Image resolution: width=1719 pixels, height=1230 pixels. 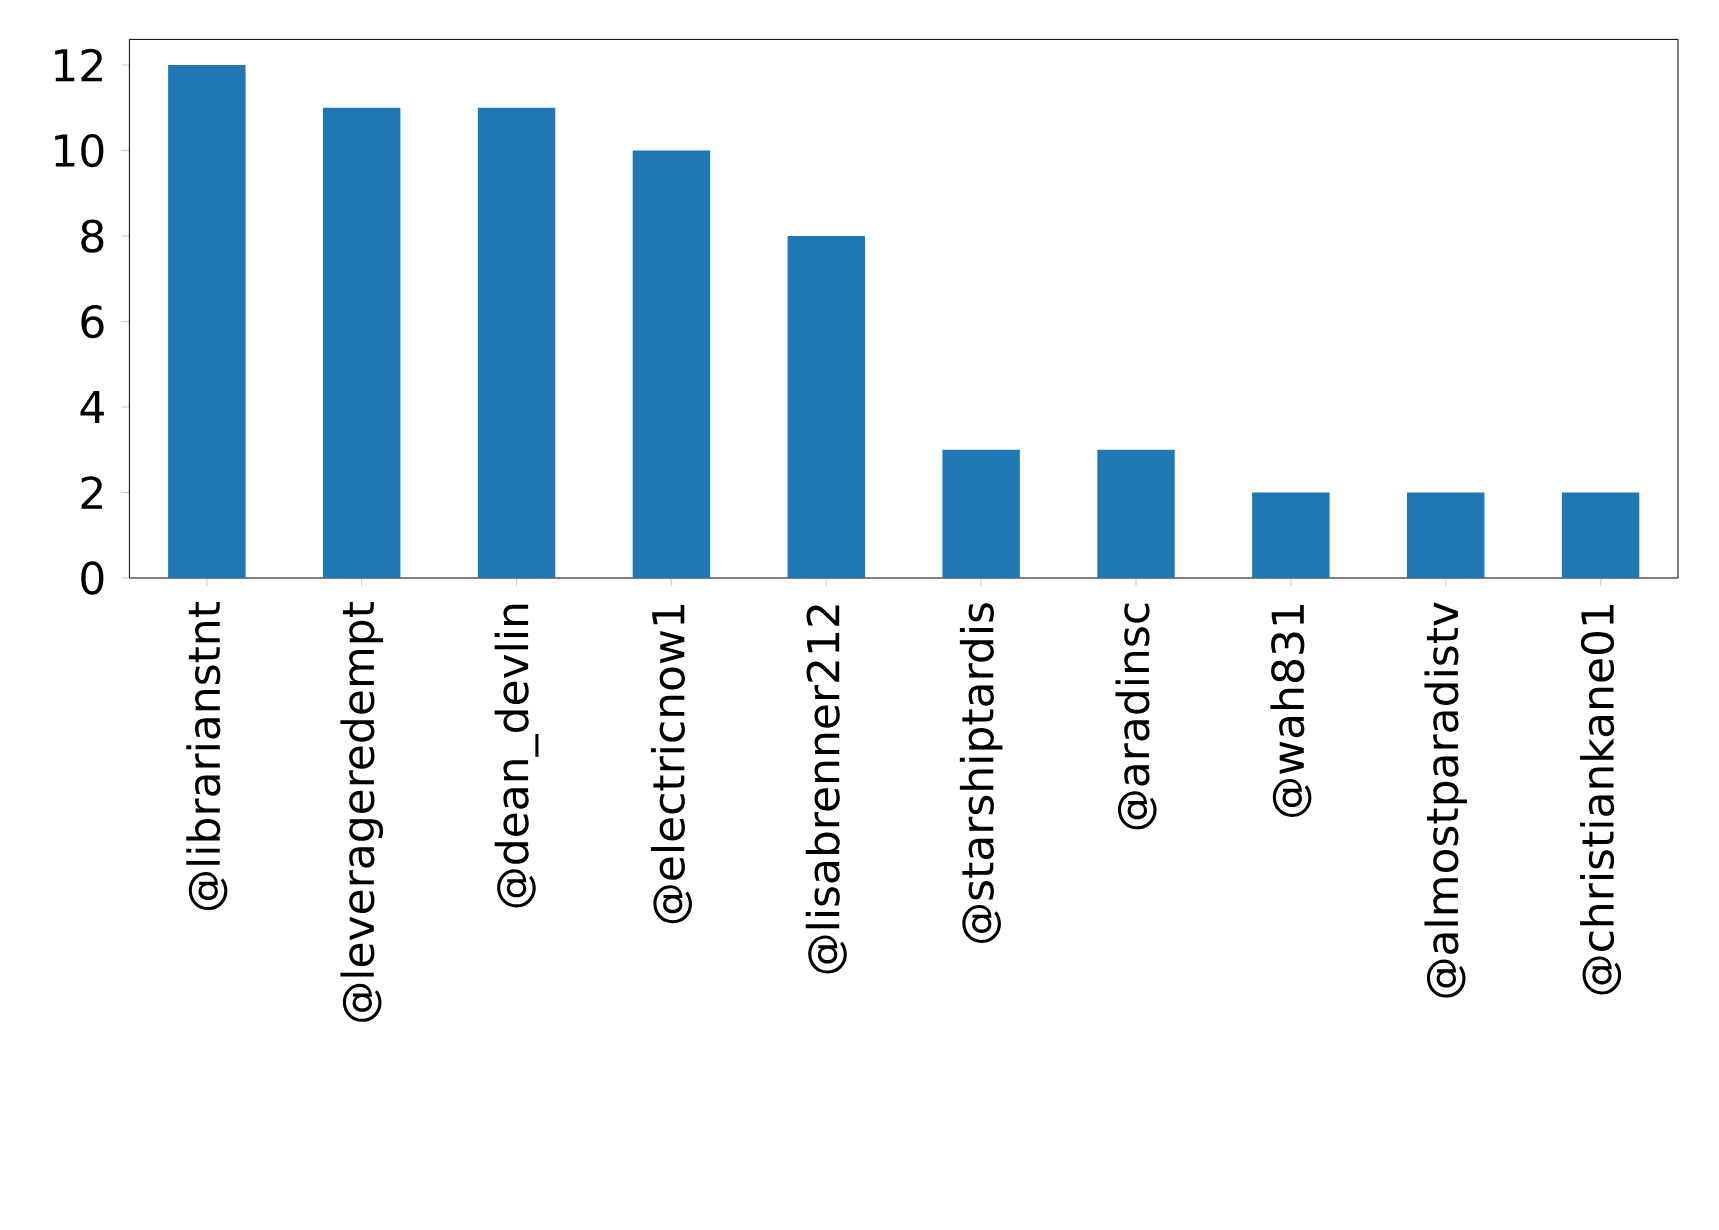 What do you see at coordinates (516, 756) in the screenshot?
I see `x-tick-label: @dean_devlin` at bounding box center [516, 756].